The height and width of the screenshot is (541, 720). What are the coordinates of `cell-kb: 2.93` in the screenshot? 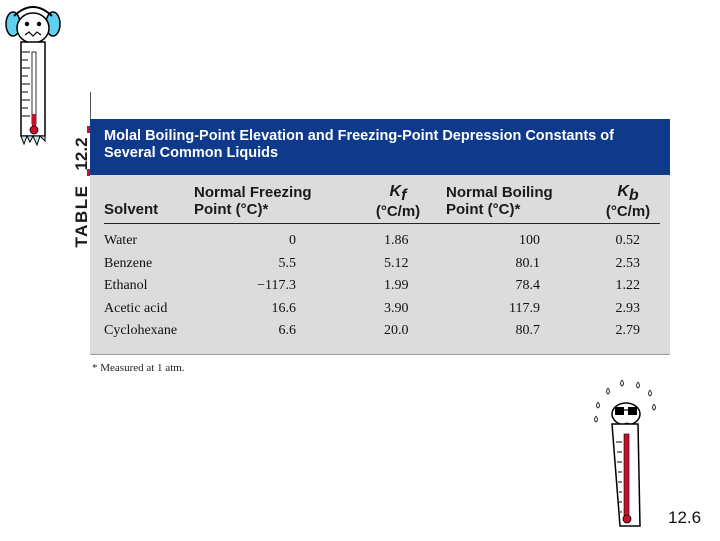 It's located at (628, 308).